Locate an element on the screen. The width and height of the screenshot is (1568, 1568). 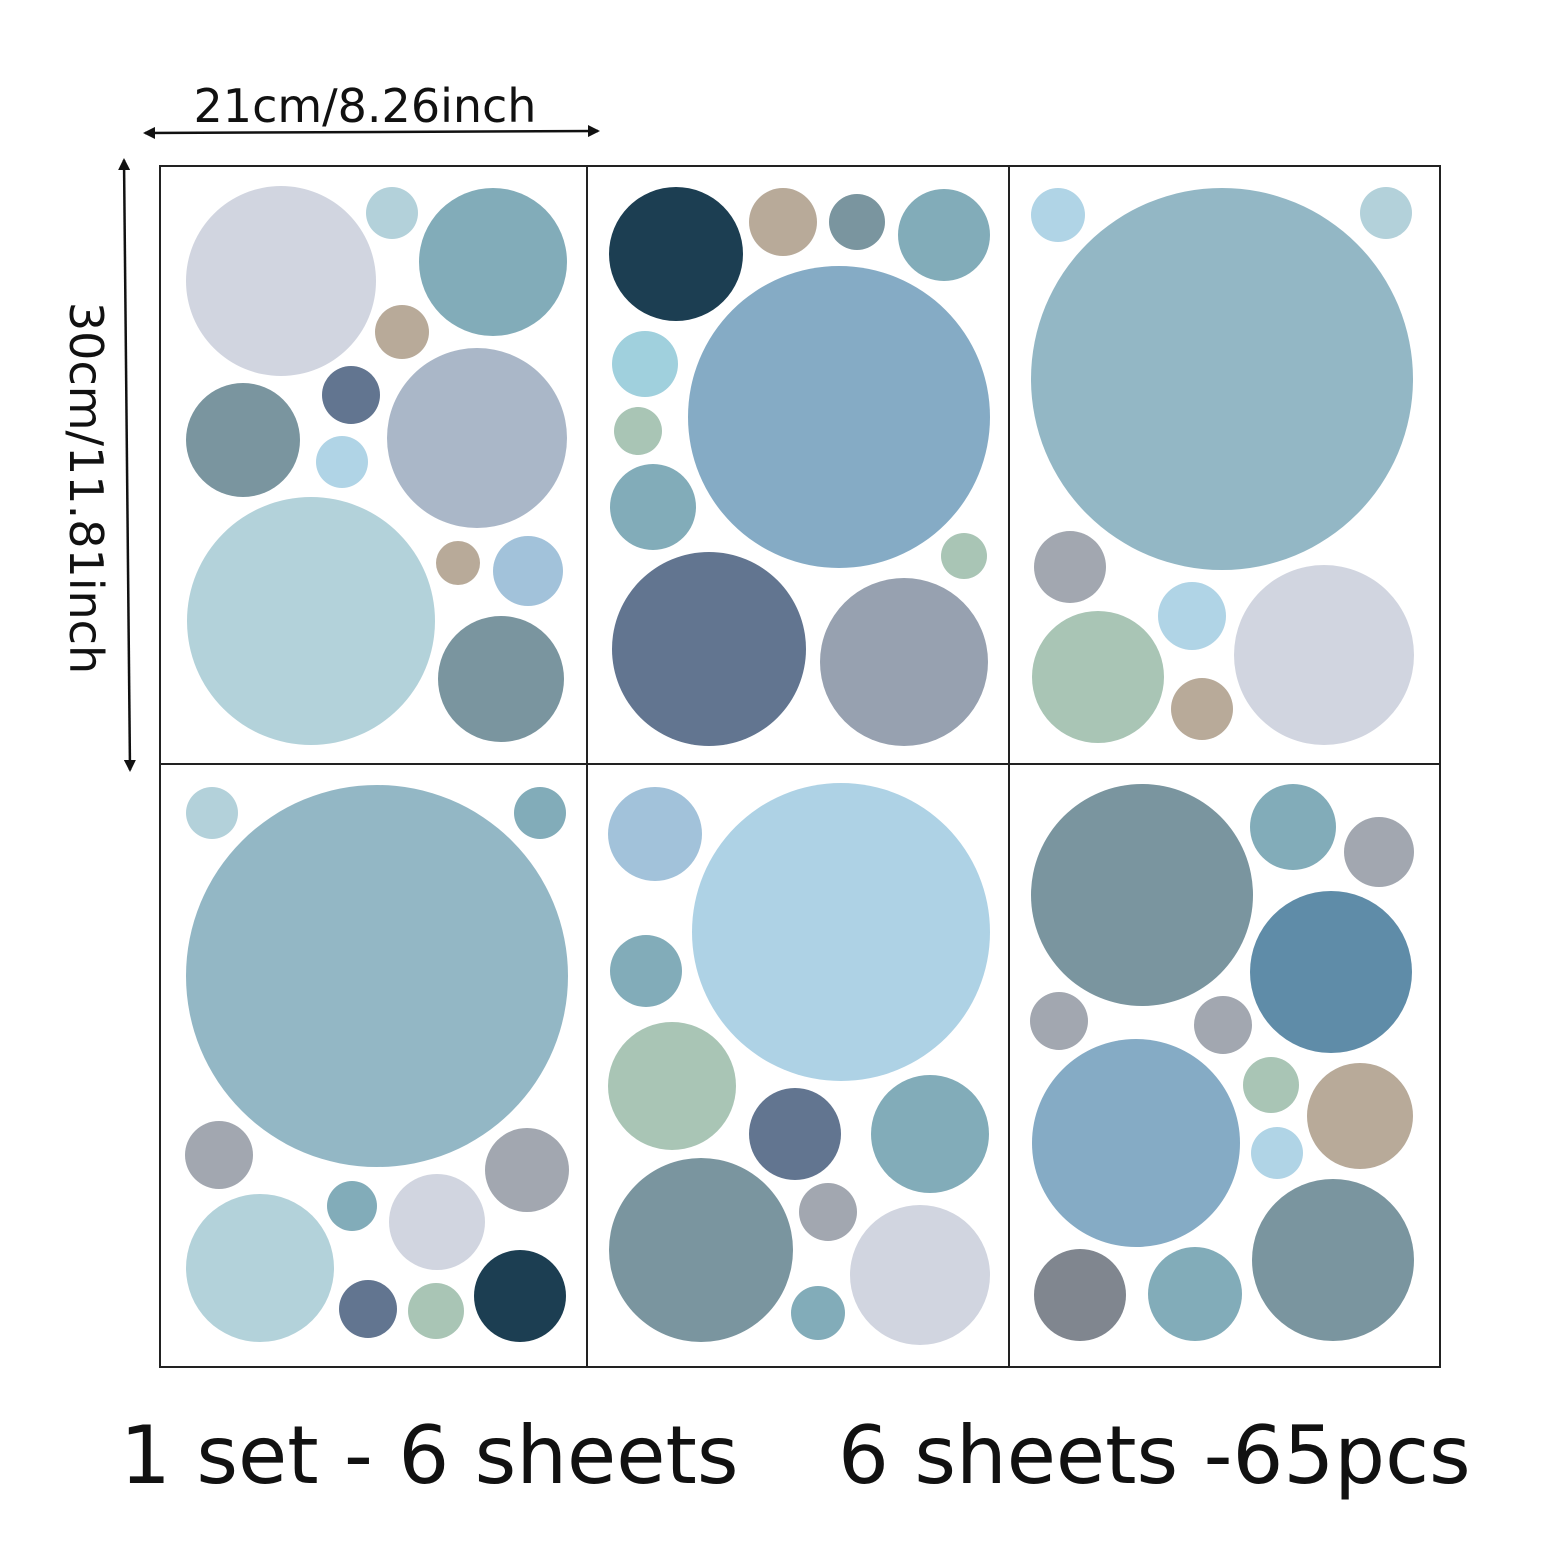
width-label: 21cm/8.26inch is located at coordinates (365, 106).